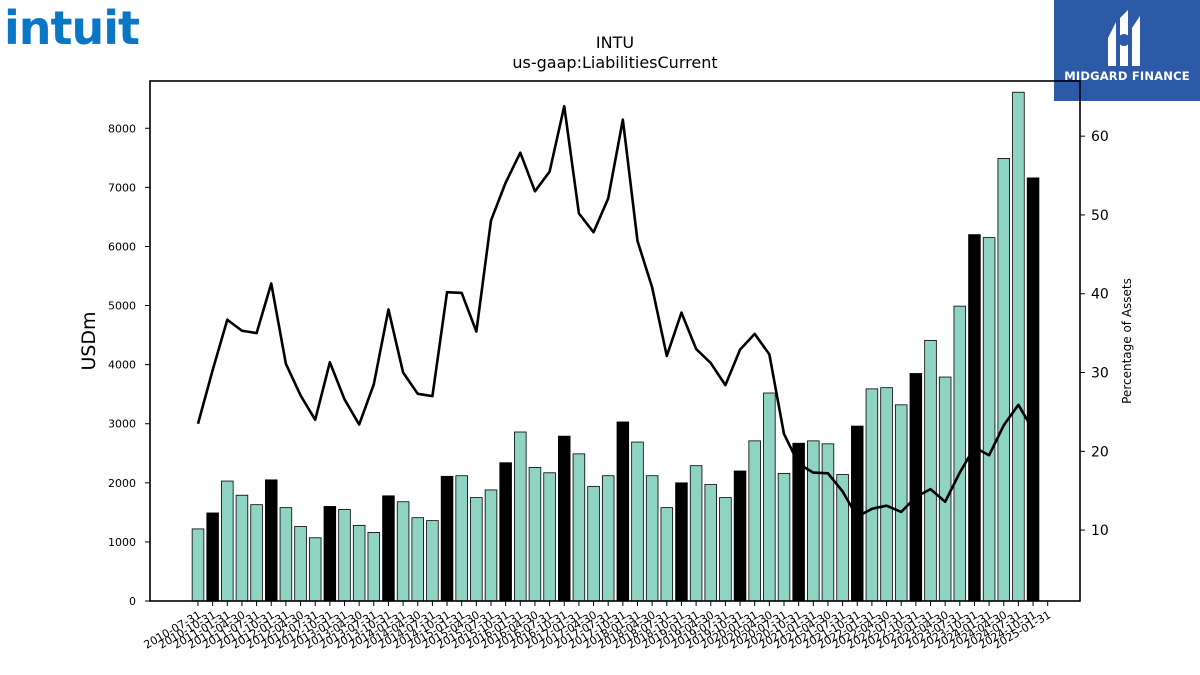  What do you see at coordinates (1100, 452) in the screenshot?
I see `y2-tick-label: 20` at bounding box center [1100, 452].